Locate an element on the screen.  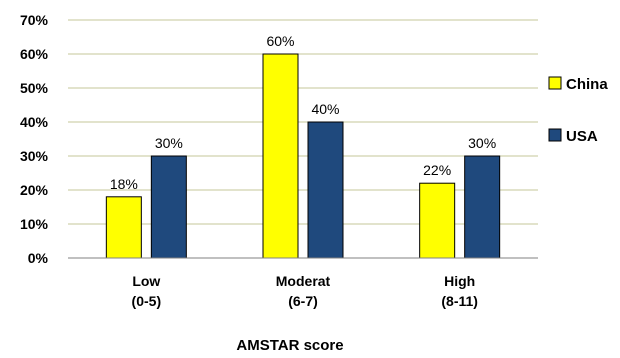
legend-label-china: China is located at coordinates (587, 84).